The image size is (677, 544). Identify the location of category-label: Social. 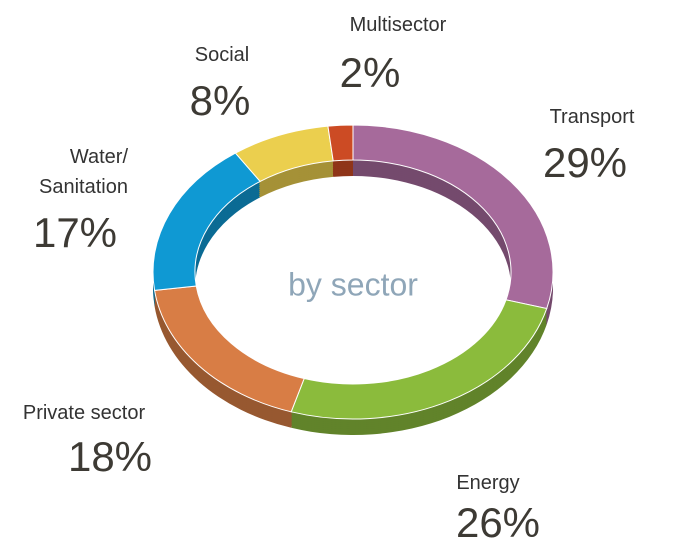
(222, 55).